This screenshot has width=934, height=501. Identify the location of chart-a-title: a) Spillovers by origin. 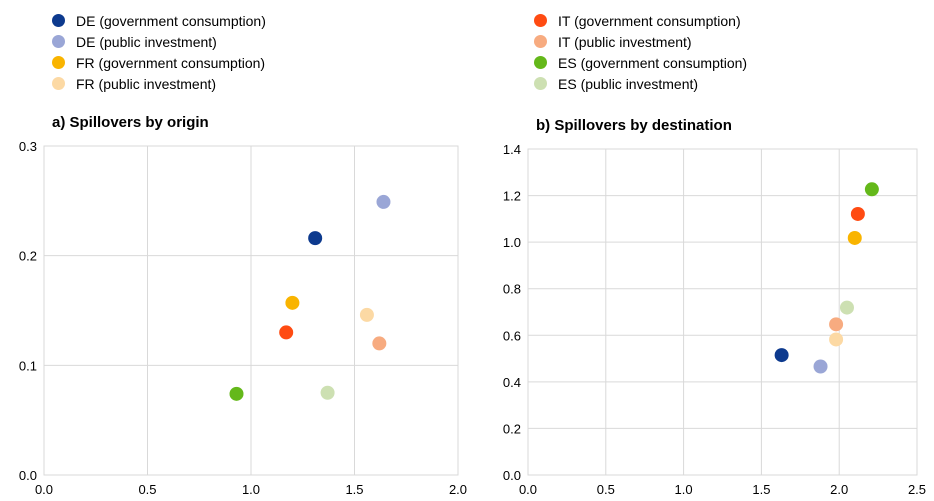
(130, 122).